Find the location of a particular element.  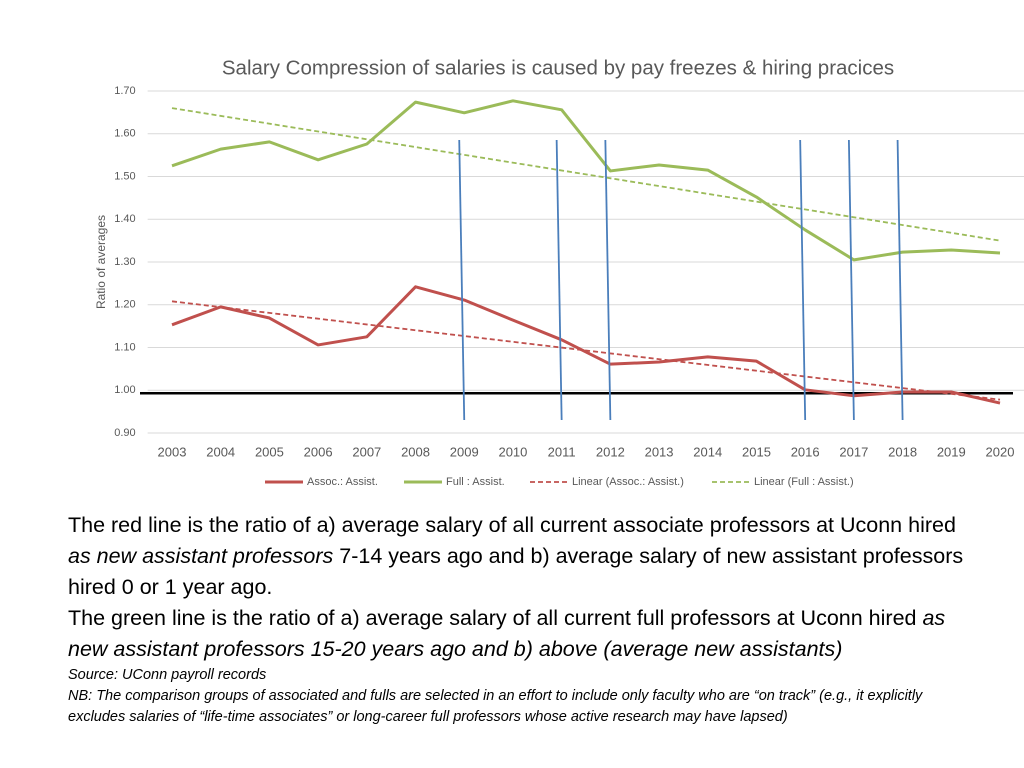

y-tick-label: 1.50 is located at coordinates (124, 176).